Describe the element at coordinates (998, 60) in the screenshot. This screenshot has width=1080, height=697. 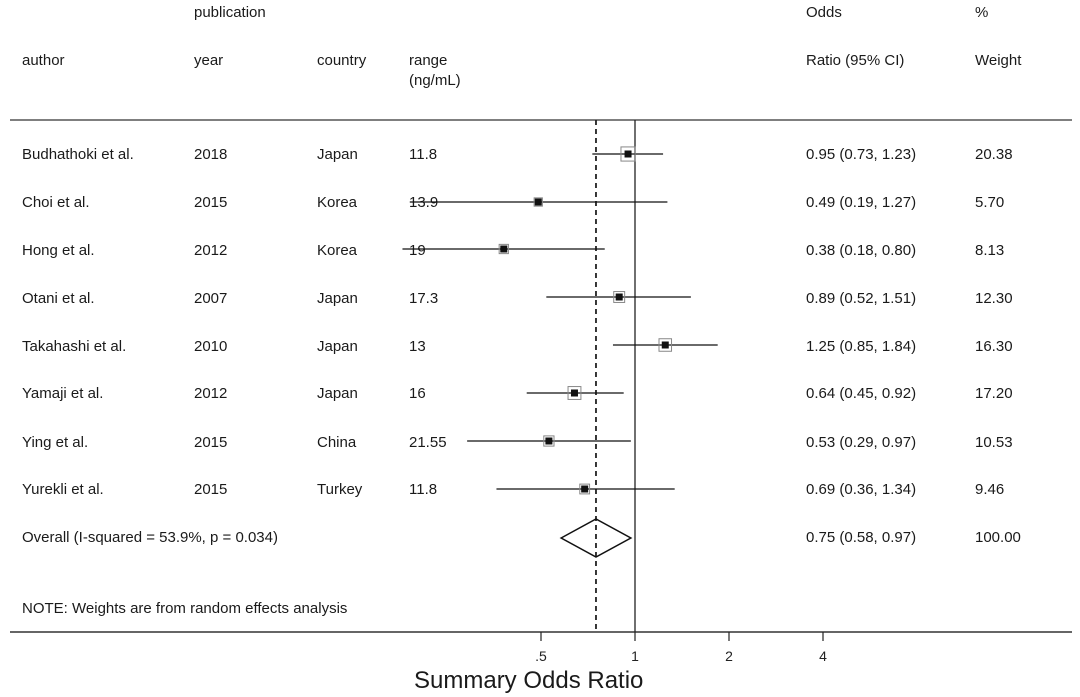
I see `header-weight: Weight` at that location.